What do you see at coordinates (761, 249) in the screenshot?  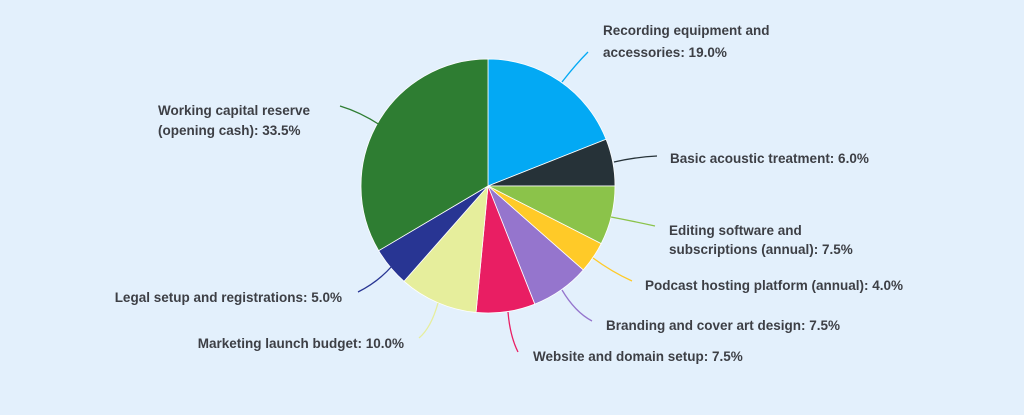 I see `slice-label: subscriptions (annual): 7.5%` at bounding box center [761, 249].